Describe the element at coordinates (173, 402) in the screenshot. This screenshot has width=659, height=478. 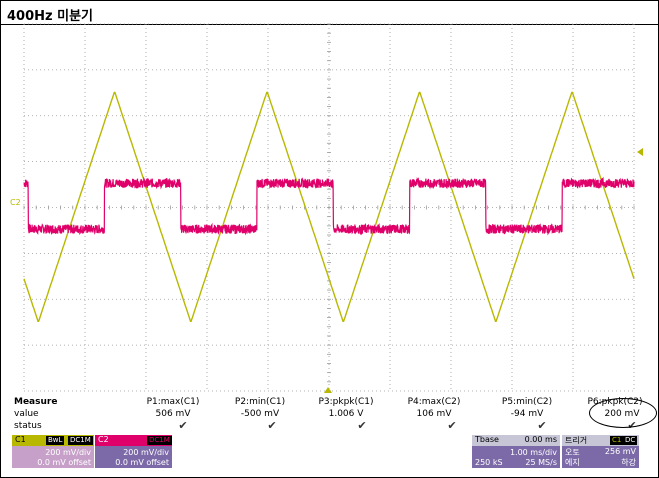
I see `measure-label-p1: P1:max(C1)` at that location.